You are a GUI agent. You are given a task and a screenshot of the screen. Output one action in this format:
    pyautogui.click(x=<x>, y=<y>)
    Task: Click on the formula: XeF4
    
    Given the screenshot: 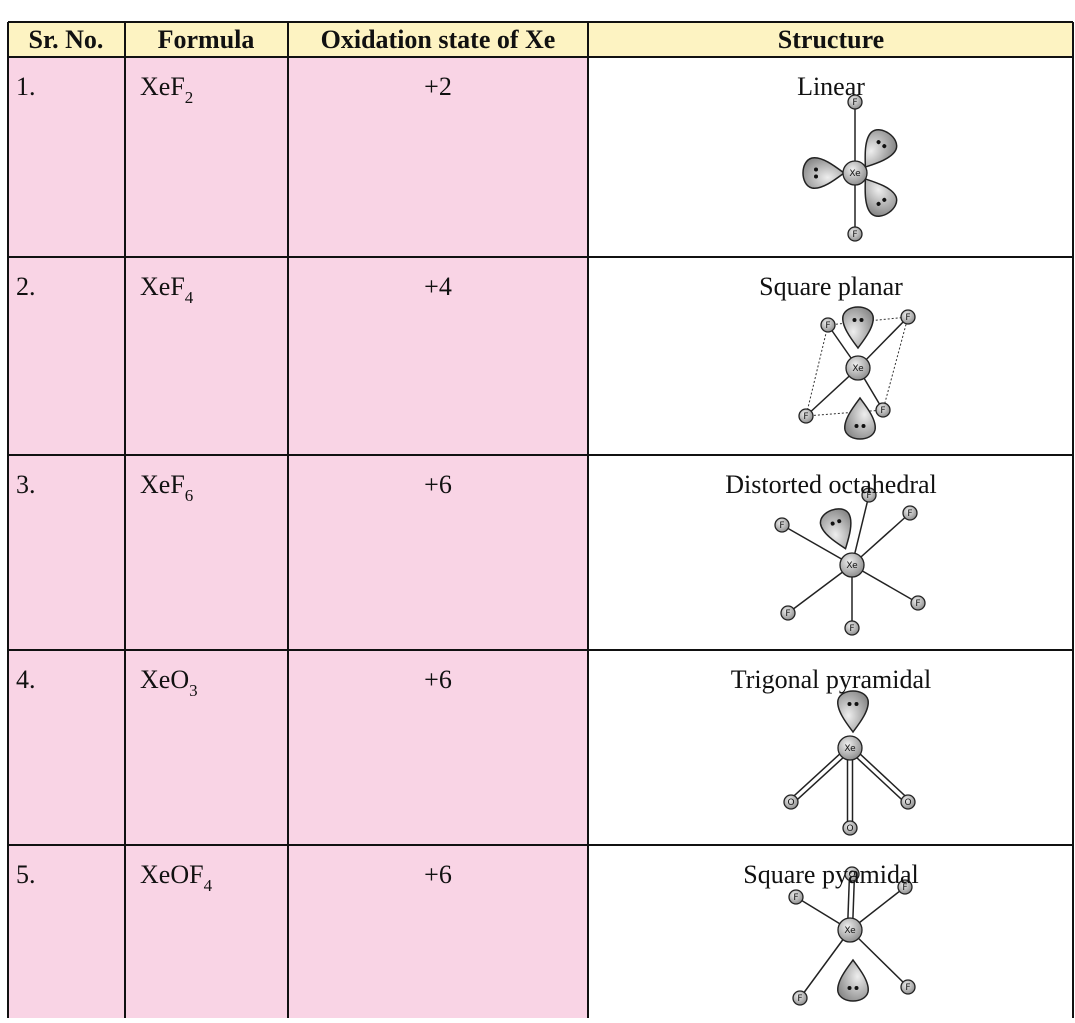 What is the action you would take?
    pyautogui.click(x=167, y=289)
    